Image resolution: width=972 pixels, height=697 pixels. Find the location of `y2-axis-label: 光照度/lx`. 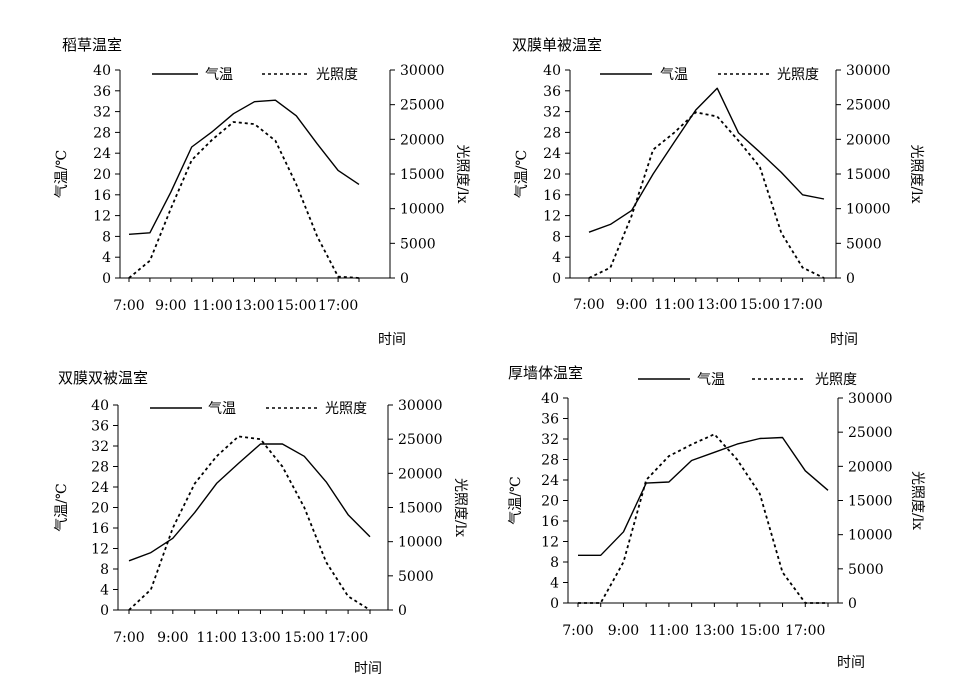

y2-axis-label: 光照度/lx is located at coordinates (917, 500).